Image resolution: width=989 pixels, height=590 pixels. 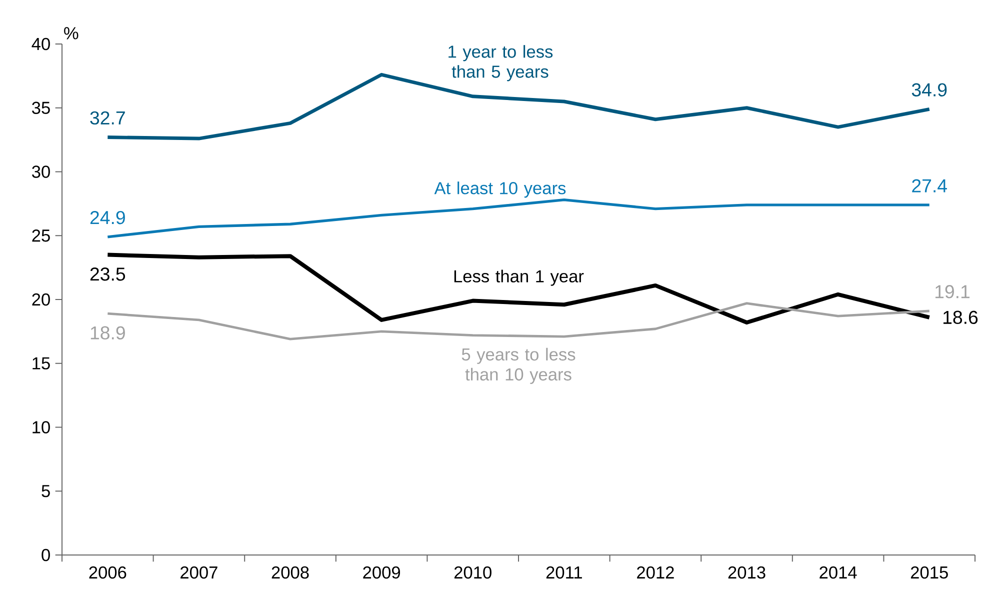 What do you see at coordinates (838, 572) in the screenshot?
I see `x-tick-label: 2014` at bounding box center [838, 572].